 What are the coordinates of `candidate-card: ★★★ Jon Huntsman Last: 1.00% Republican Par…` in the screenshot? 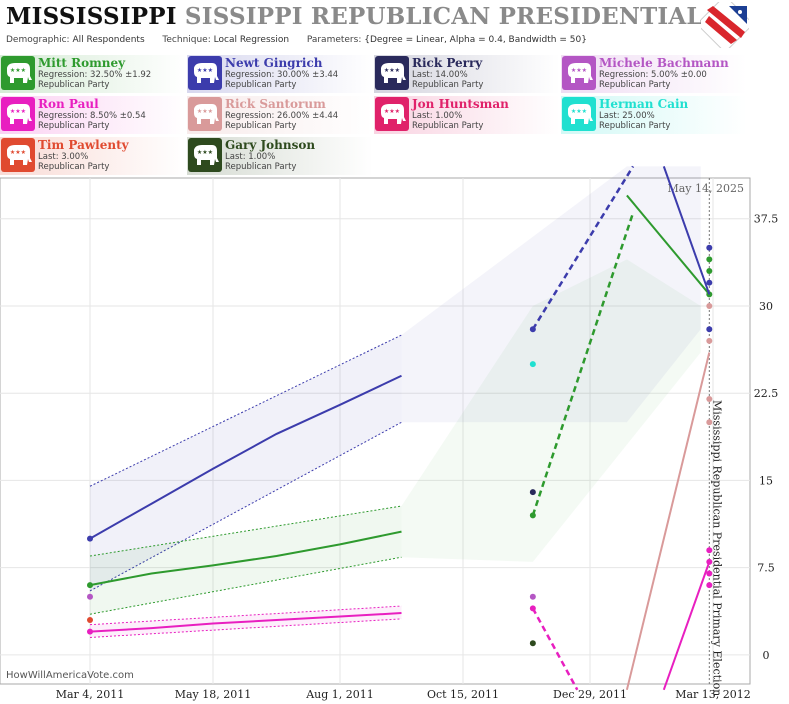 It's located at (467, 115).